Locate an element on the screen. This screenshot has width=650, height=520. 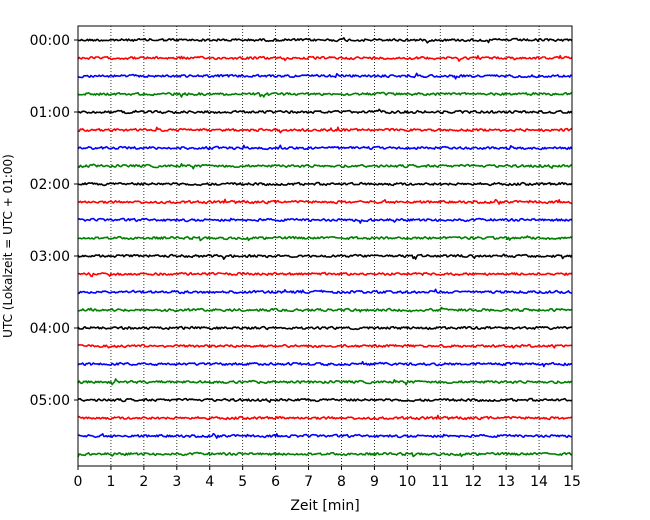
x-tick-label: 5 is located at coordinates (242, 482).